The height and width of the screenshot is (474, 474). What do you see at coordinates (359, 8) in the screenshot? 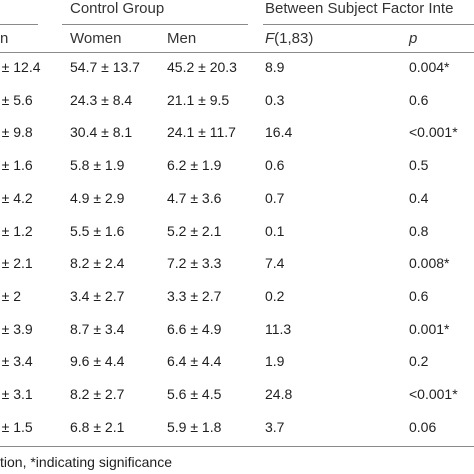
I see `between-subject-header: Between Subject Factor Inte` at bounding box center [359, 8].